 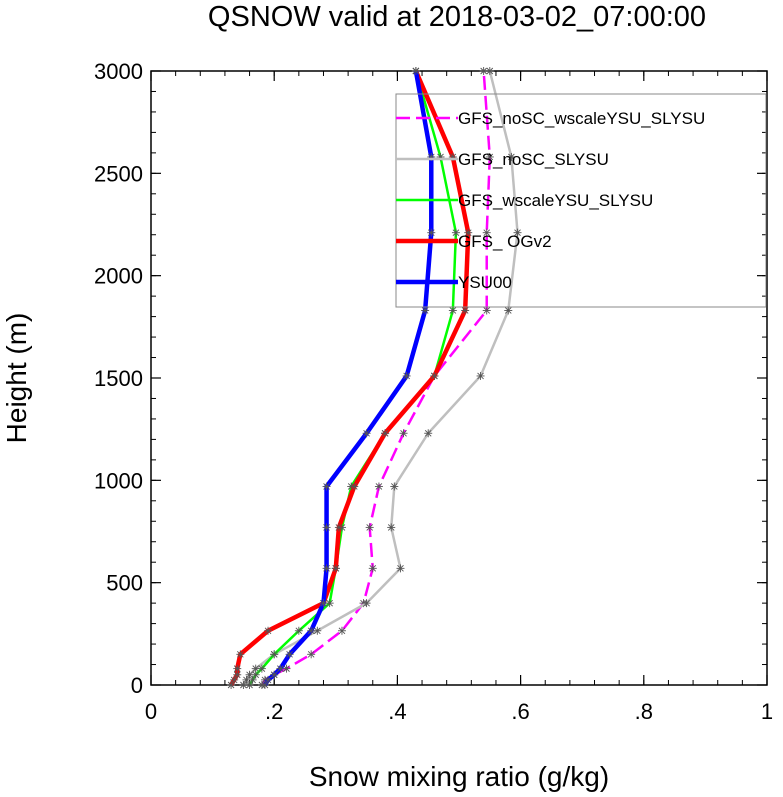 What do you see at coordinates (118, 378) in the screenshot?
I see `y-tick-label: 1500` at bounding box center [118, 378].